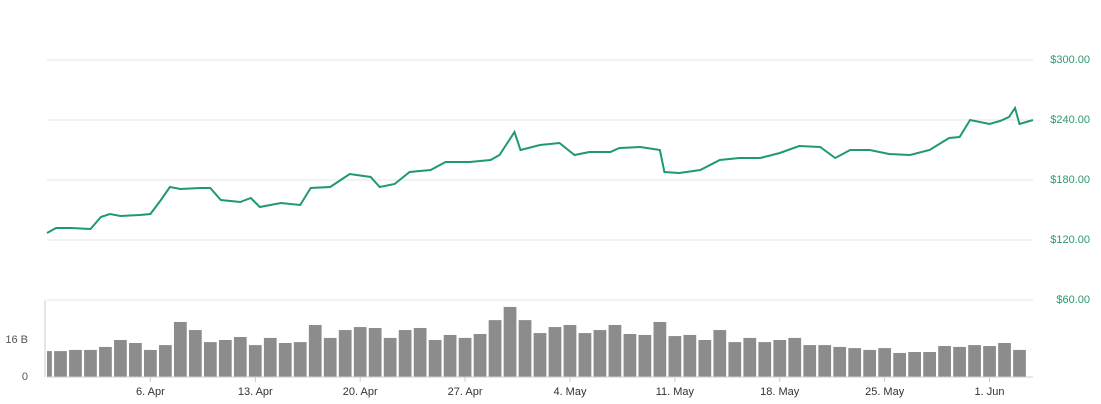 The width and height of the screenshot is (1101, 404). What do you see at coordinates (1070, 60) in the screenshot?
I see `y-tick-label: $300.00` at bounding box center [1070, 60].